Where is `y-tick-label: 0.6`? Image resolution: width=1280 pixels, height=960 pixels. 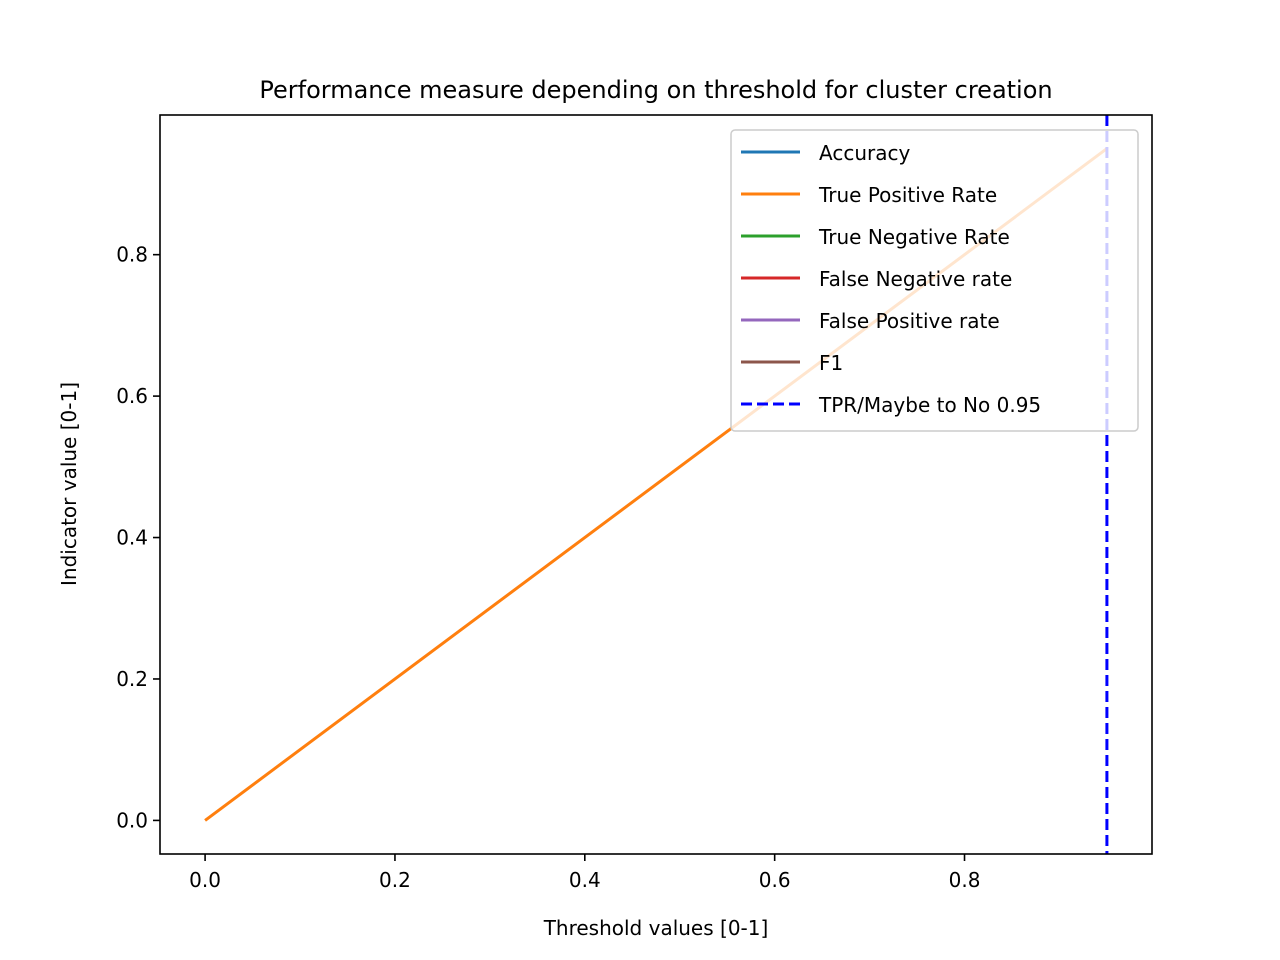 y-tick-label: 0.6 is located at coordinates (132, 396).